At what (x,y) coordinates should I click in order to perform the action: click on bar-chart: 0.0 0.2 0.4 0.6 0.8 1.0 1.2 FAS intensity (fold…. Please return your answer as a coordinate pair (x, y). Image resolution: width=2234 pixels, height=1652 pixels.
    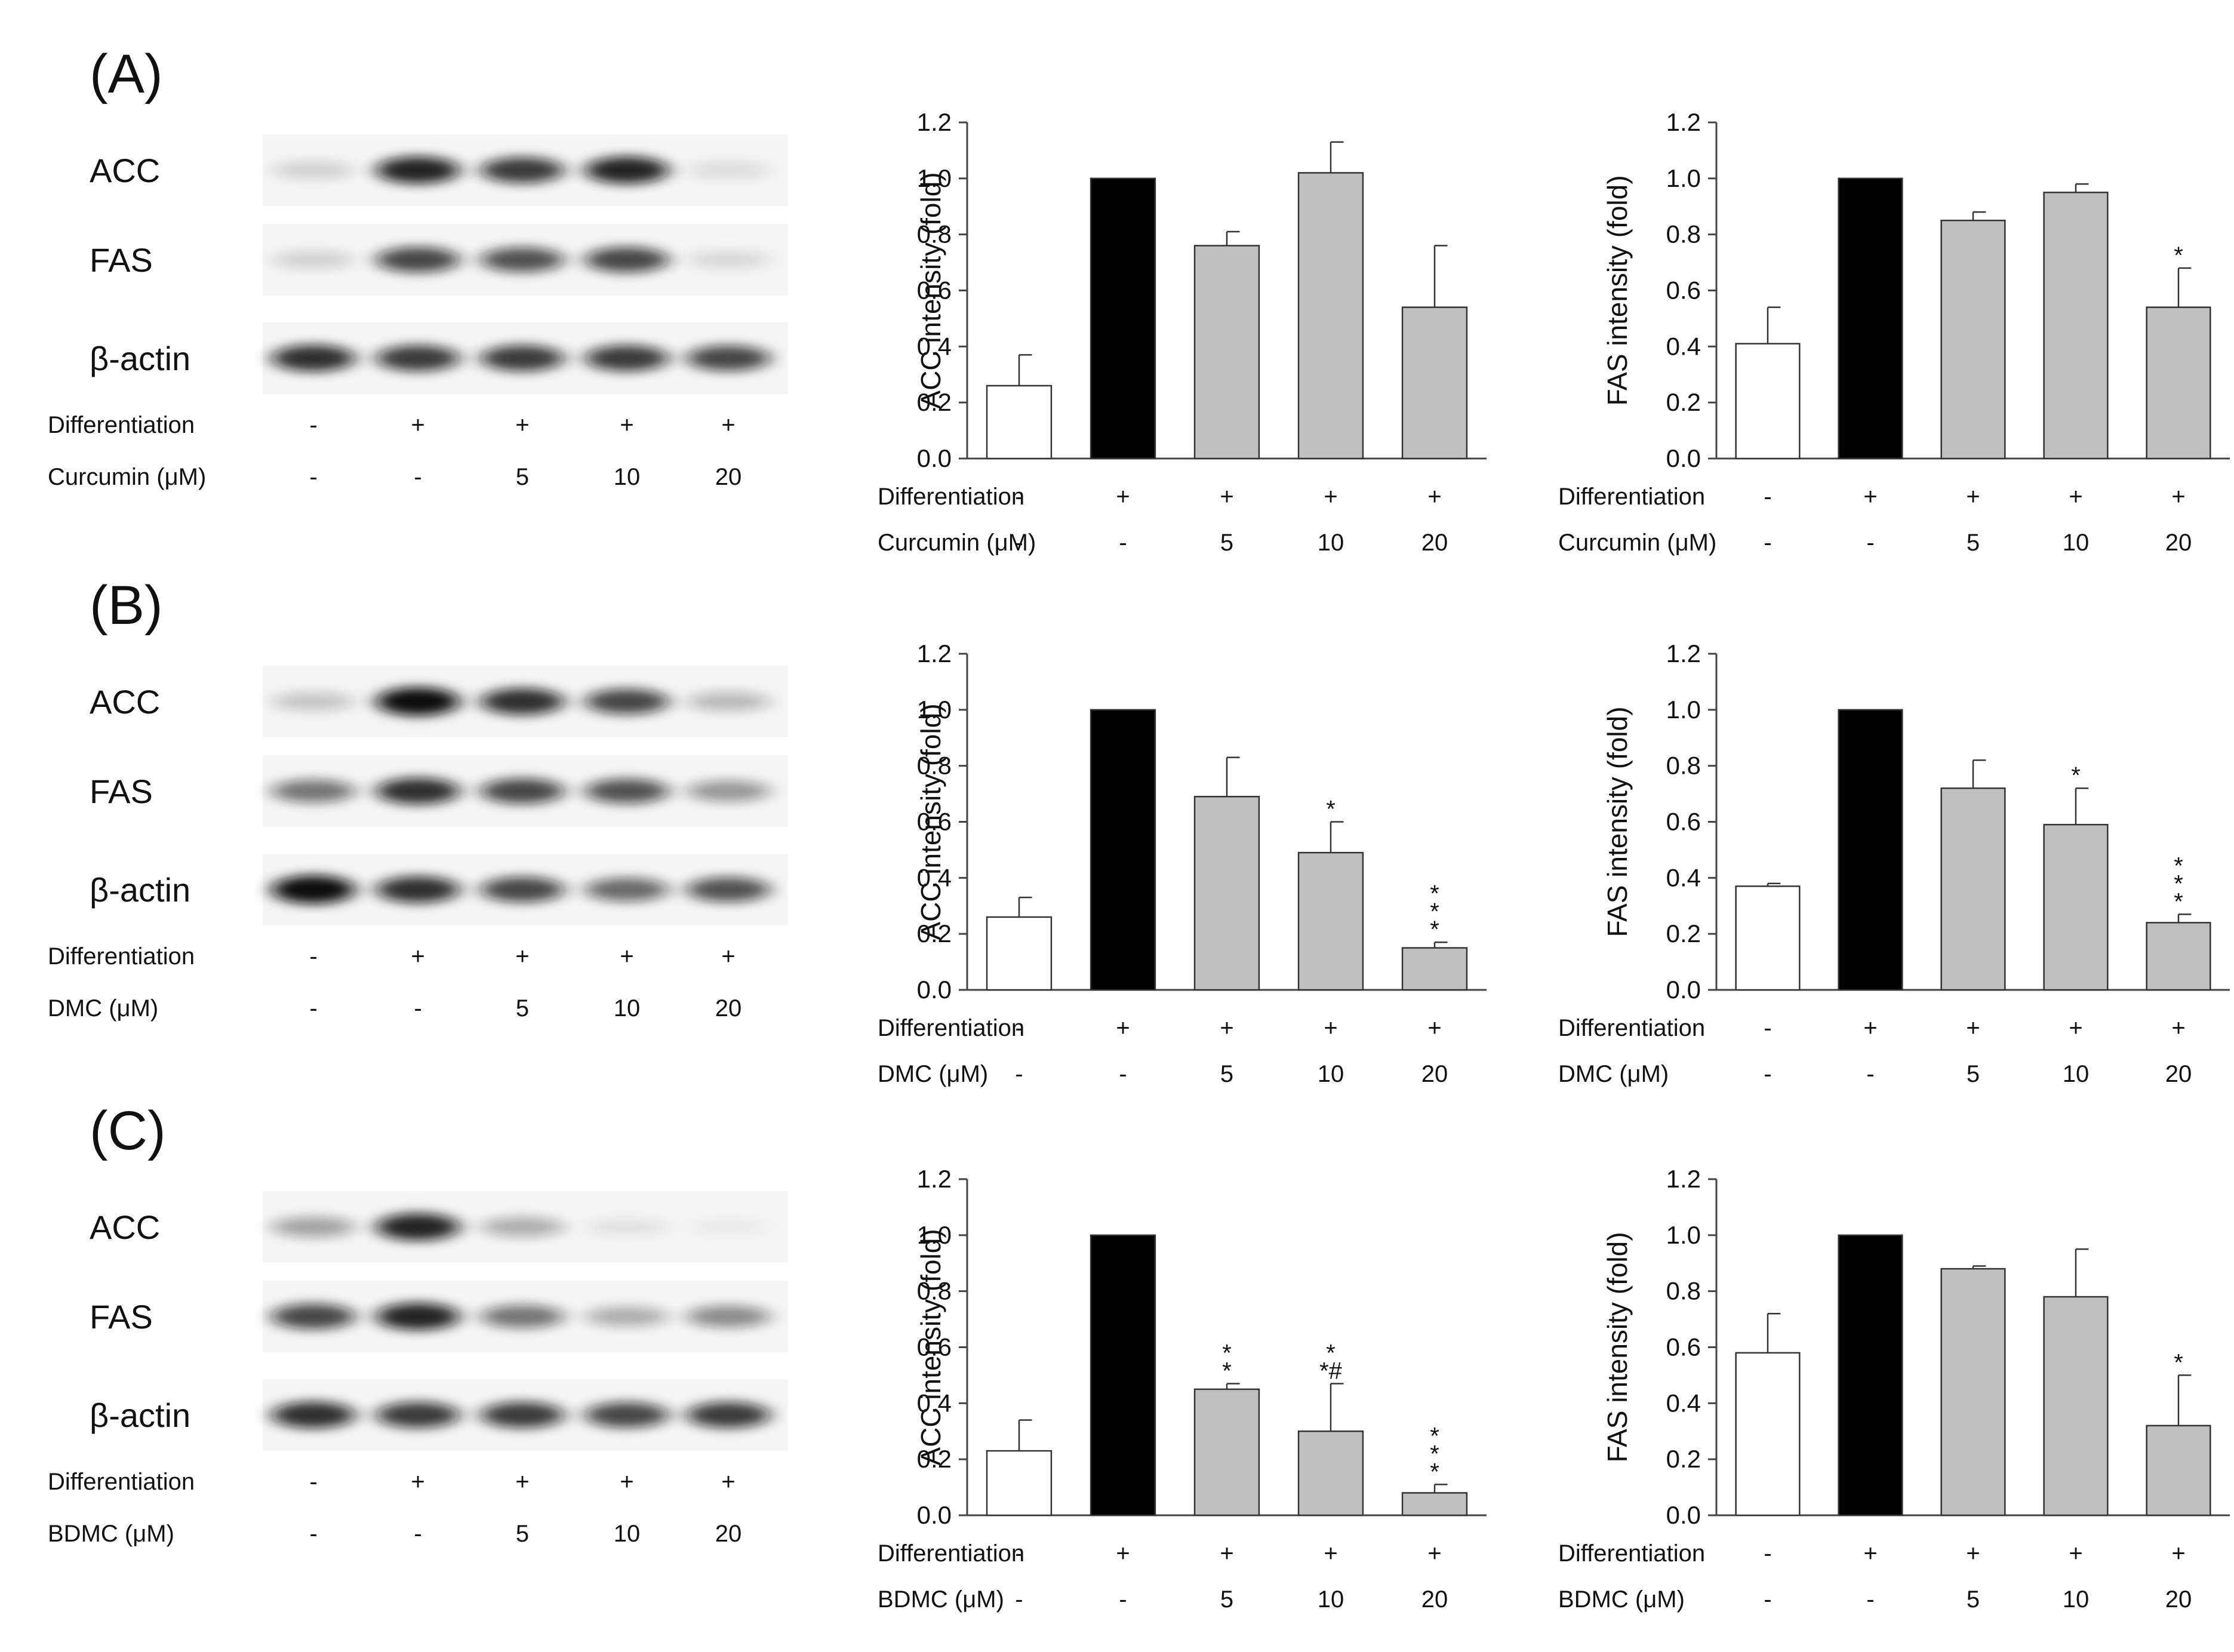
    Looking at the image, I should click on (1894, 863).